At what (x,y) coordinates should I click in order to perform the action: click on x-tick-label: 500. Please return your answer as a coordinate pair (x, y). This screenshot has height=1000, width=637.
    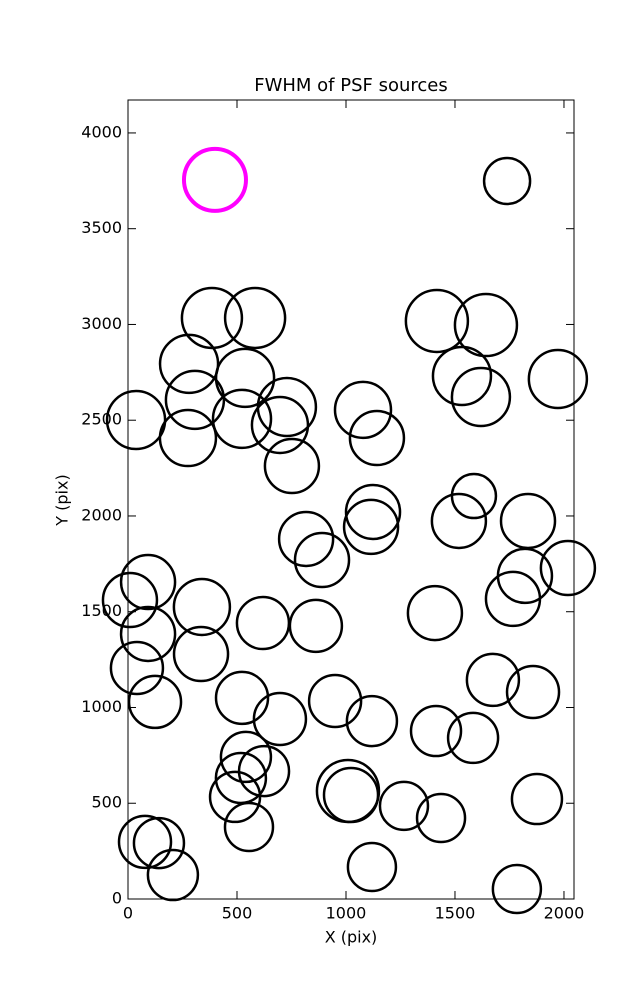
    Looking at the image, I should click on (237, 913).